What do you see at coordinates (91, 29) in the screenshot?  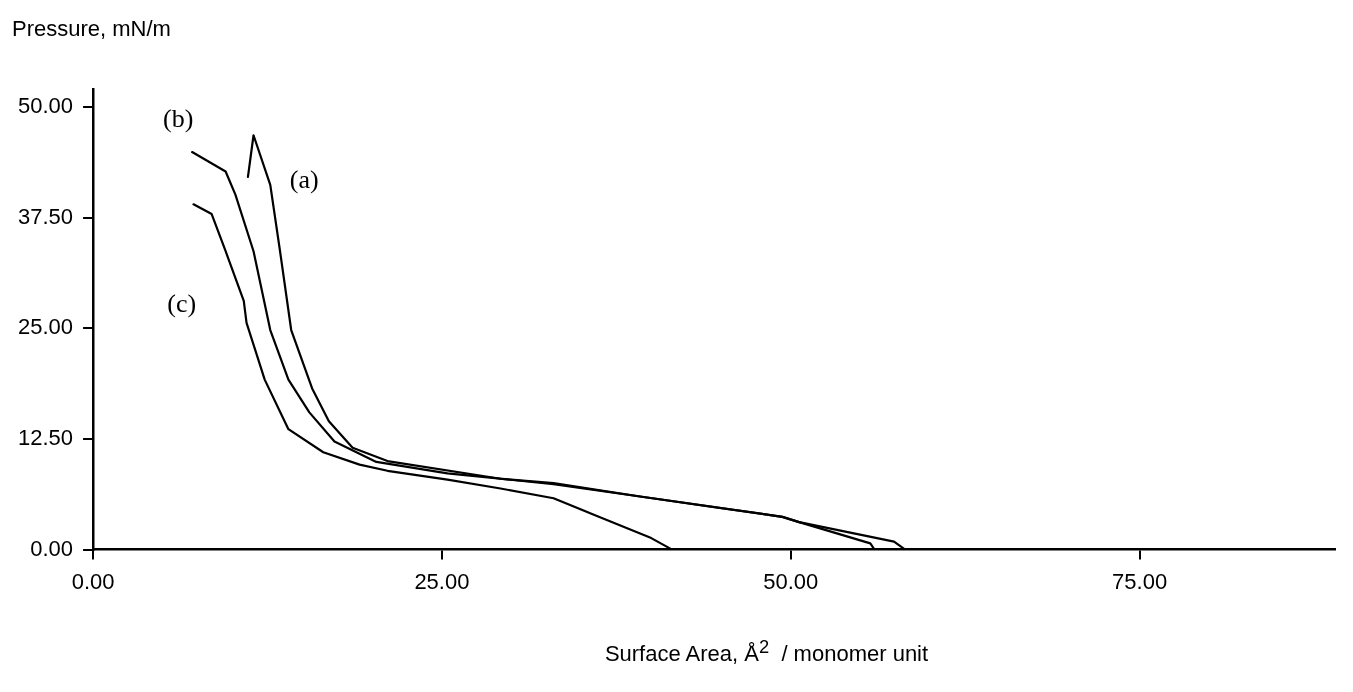 I see `y-axis-title: Pressure, mN/m` at bounding box center [91, 29].